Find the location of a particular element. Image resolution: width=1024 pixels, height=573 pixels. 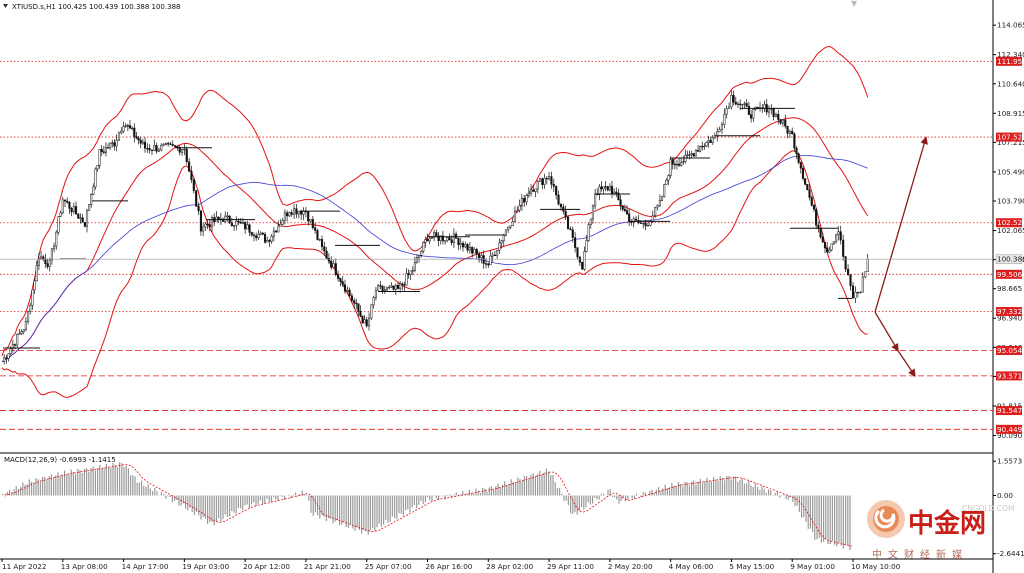

price-tick-label: 96.940 is located at coordinates (1010, 318).